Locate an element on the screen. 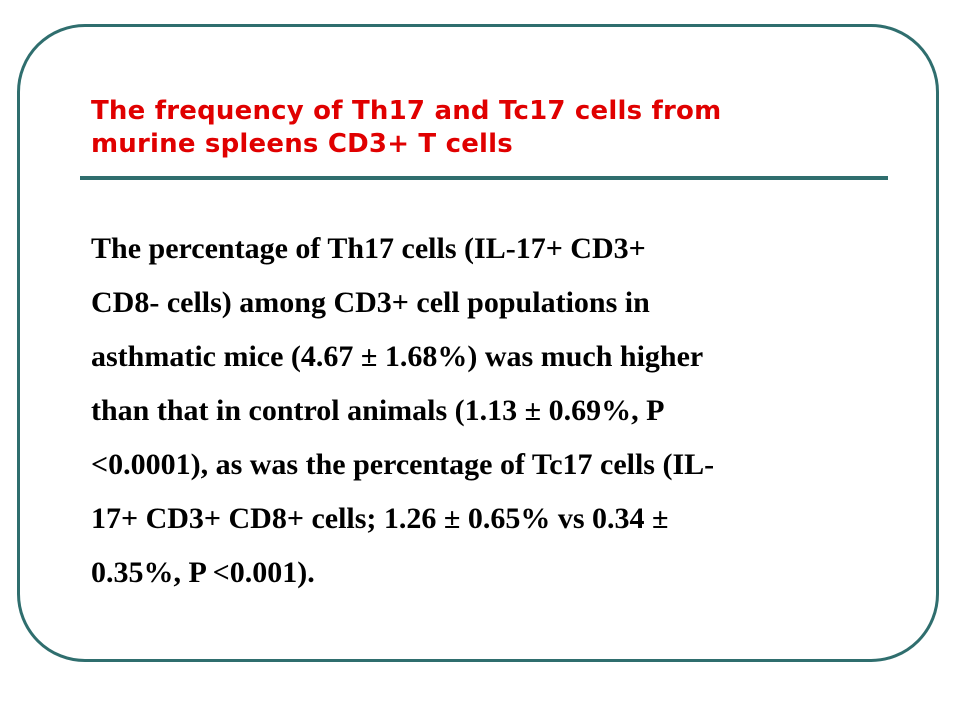  title-line-2: murine spleens CD3+ T cells is located at coordinates (302, 144).